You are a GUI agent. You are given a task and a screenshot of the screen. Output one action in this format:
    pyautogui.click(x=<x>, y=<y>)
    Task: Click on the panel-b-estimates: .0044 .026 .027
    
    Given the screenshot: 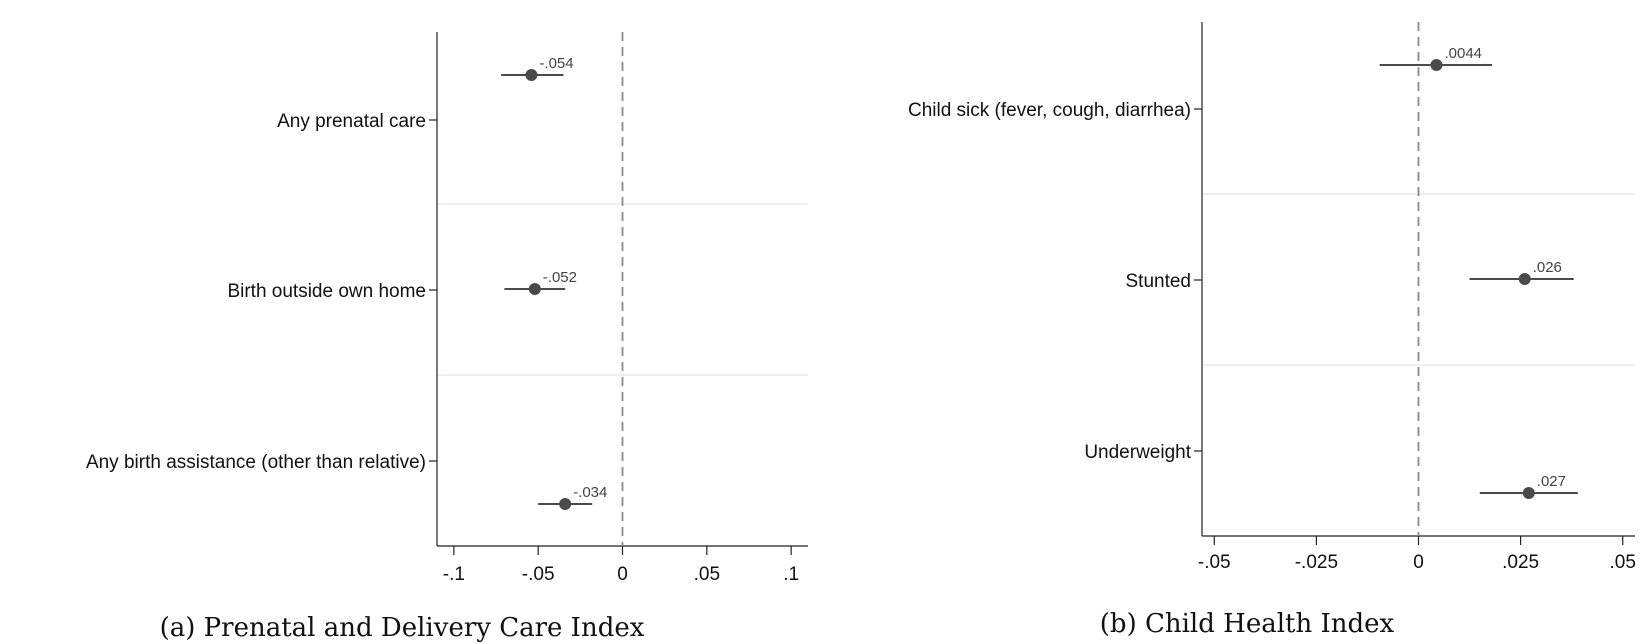 What is the action you would take?
    pyautogui.click(x=1478, y=272)
    